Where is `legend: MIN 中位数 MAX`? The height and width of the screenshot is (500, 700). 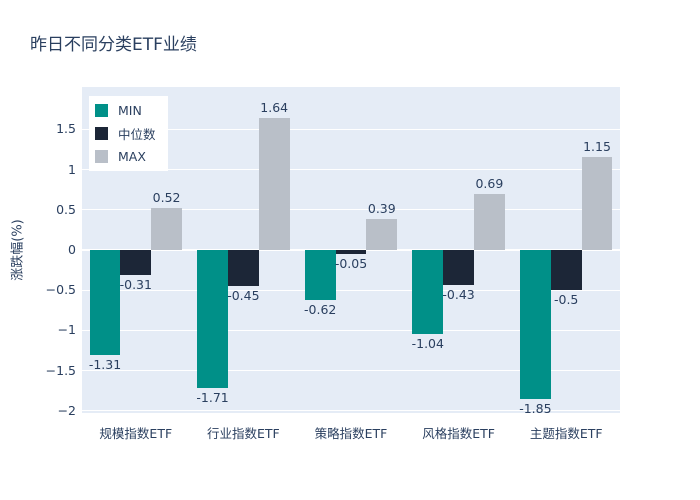 legend: MIN 中位数 MAX is located at coordinates (128, 133).